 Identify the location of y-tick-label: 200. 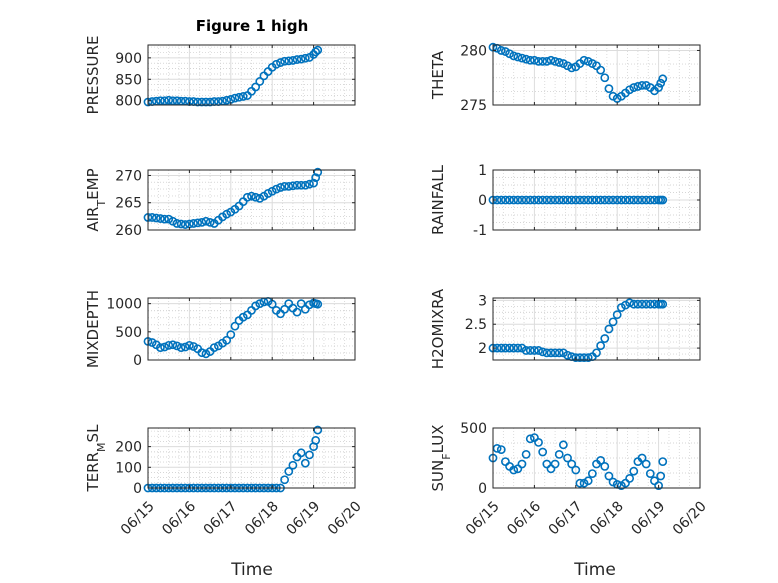
(128, 448).